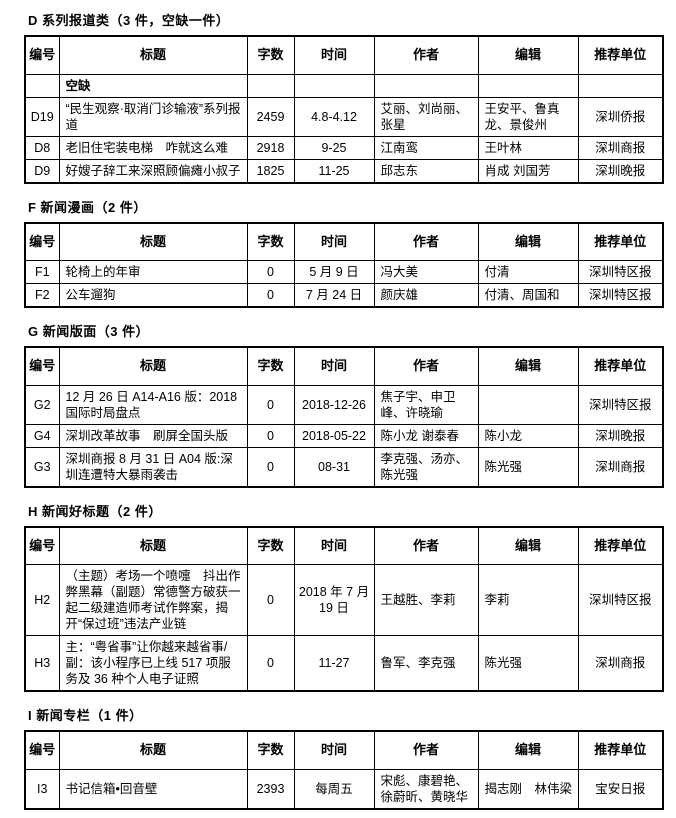 This screenshot has width=676, height=818. I want to click on cell-date: 11-25, so click(334, 170).